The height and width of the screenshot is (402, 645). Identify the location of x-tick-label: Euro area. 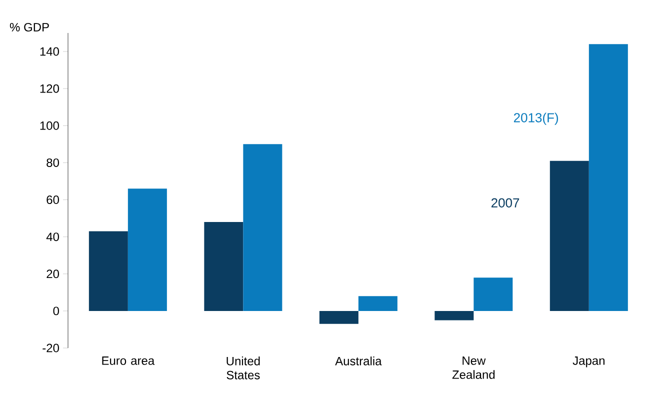
(128, 360).